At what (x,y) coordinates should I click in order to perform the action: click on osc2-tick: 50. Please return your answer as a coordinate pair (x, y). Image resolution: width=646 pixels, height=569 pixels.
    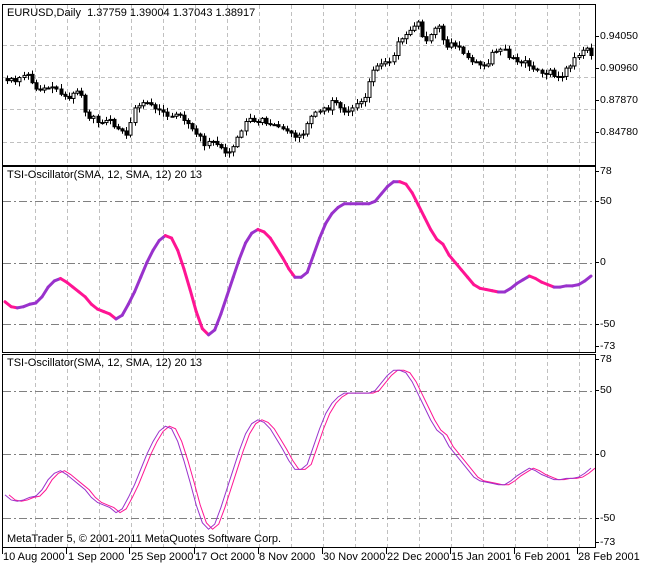
    Looking at the image, I should click on (603, 390).